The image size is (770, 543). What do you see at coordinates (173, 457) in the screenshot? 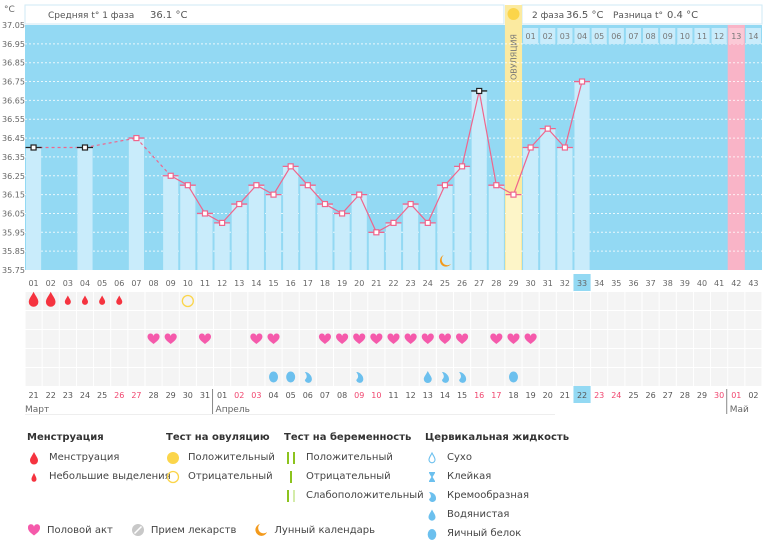
I see `filled-circle-icon` at bounding box center [173, 457].